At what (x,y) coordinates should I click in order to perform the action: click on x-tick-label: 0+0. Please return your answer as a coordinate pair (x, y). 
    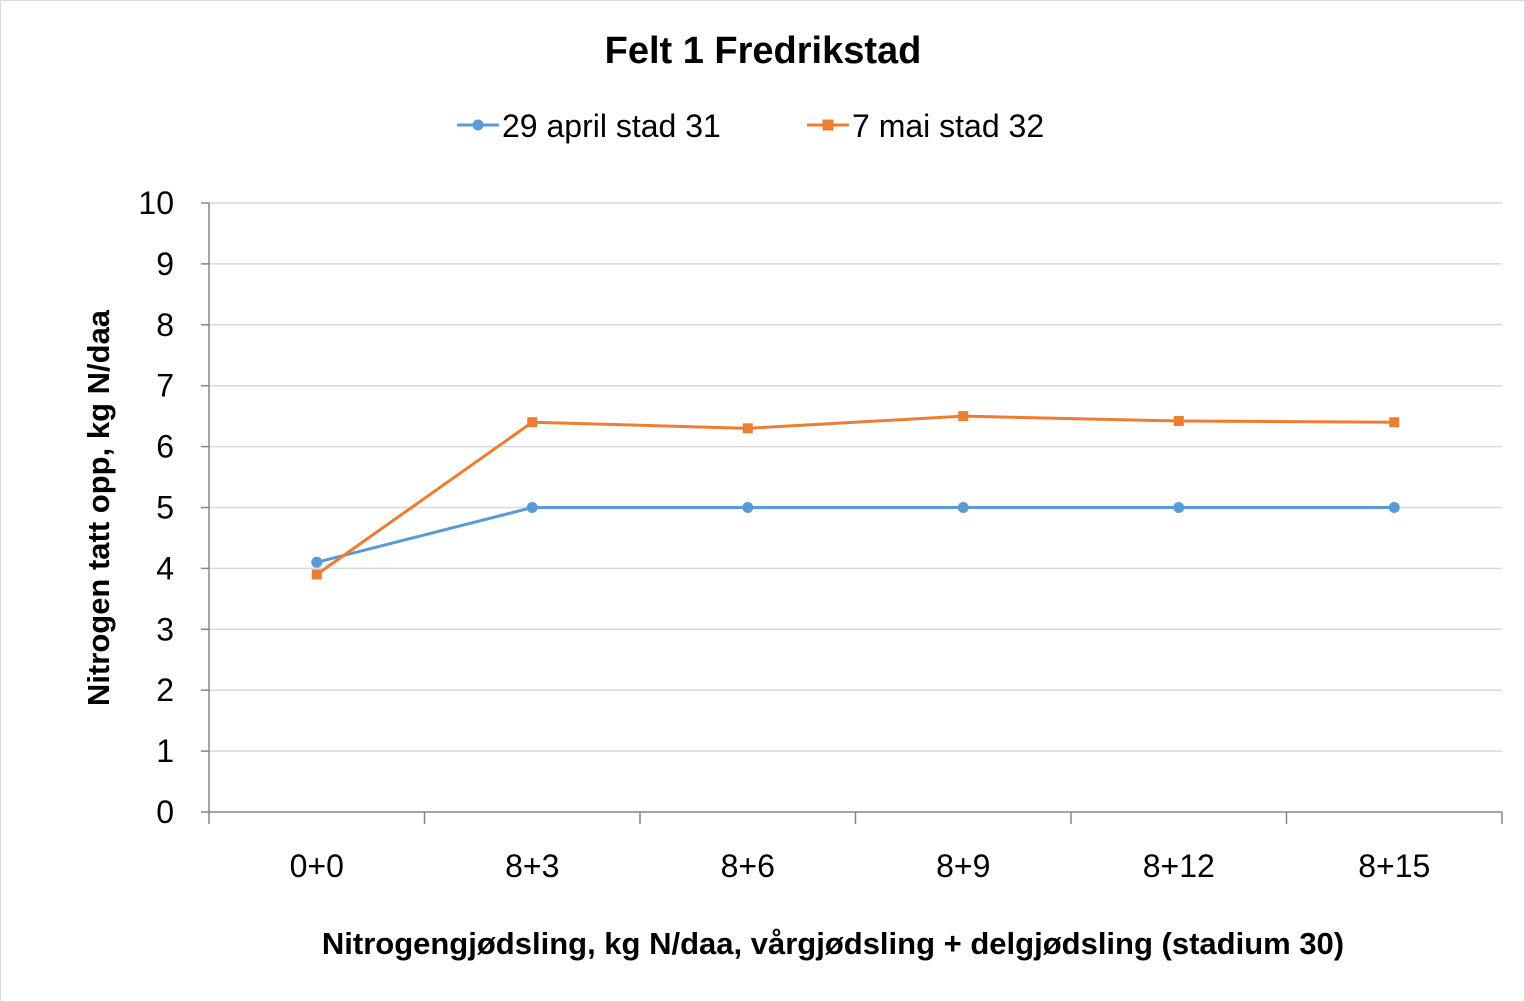
    Looking at the image, I should click on (317, 866).